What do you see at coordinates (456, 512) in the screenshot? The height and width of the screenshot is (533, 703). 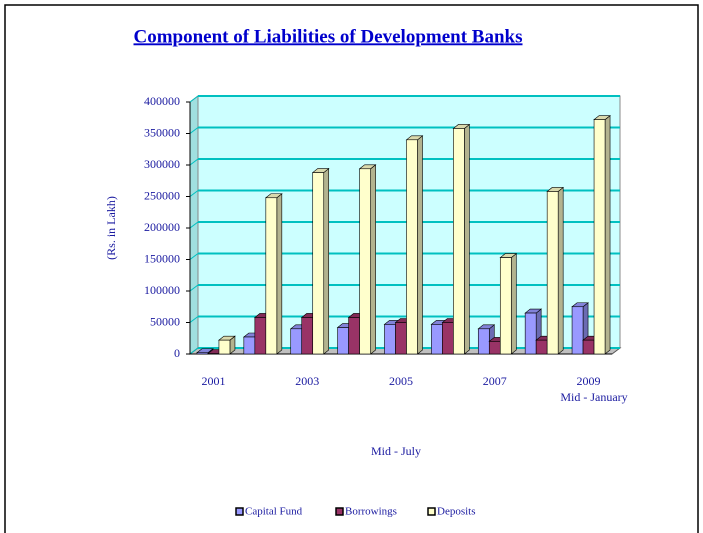 I see `legend-label: Deposits` at bounding box center [456, 512].